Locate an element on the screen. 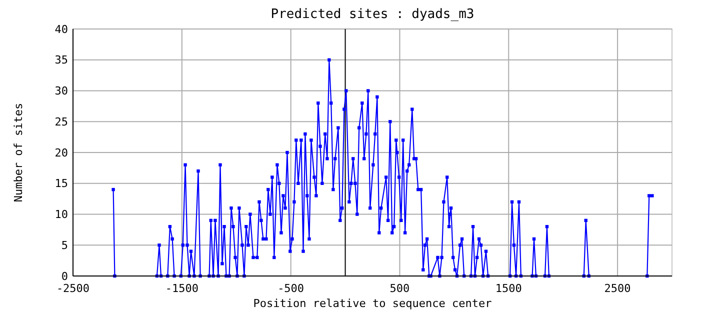 The image size is (704, 328). x-tick-label: -2500 is located at coordinates (73, 288).